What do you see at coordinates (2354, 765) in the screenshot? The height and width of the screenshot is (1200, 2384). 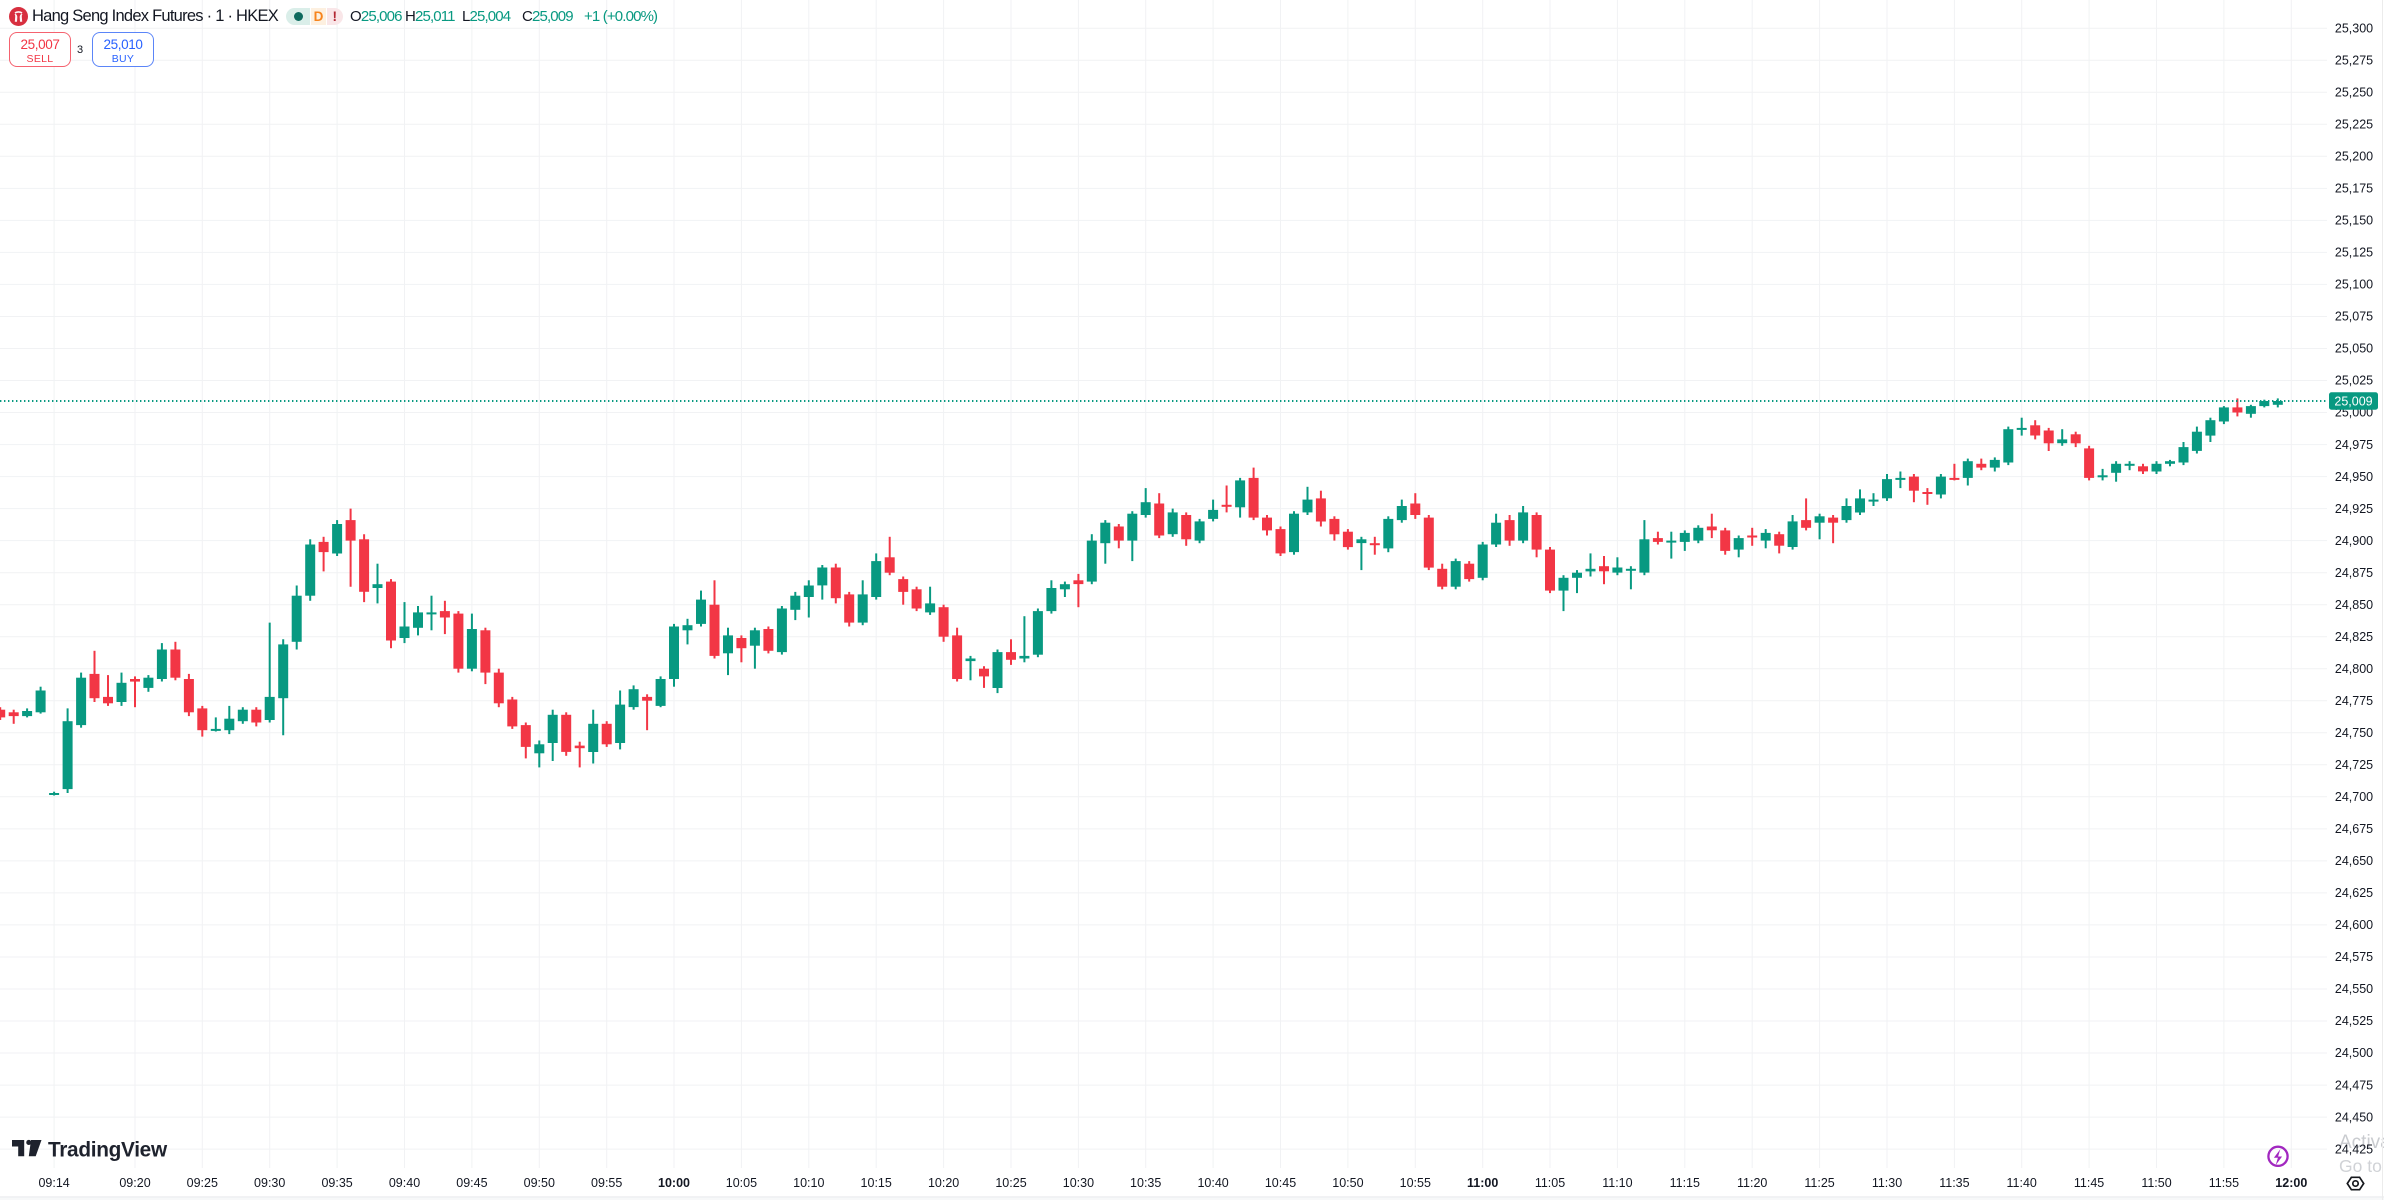 I see `svg-text: 24,725` at bounding box center [2354, 765].